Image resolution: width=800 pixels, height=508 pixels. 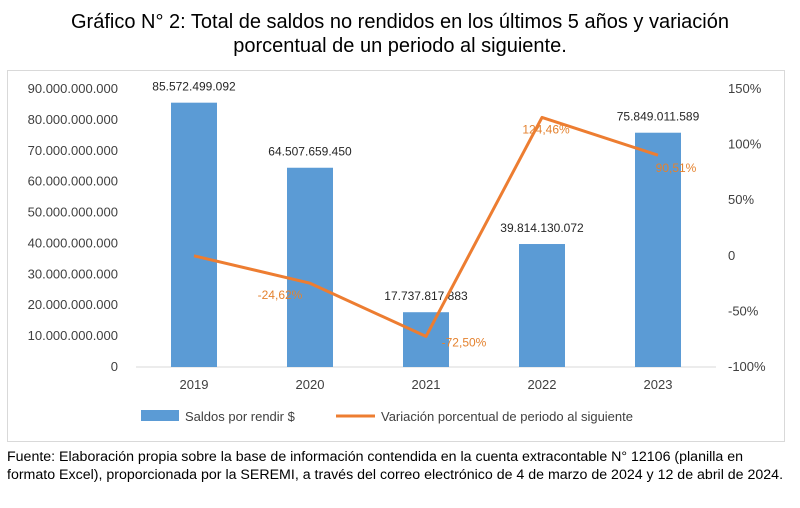 I want to click on x-tick-label: 2021, so click(x=426, y=384).